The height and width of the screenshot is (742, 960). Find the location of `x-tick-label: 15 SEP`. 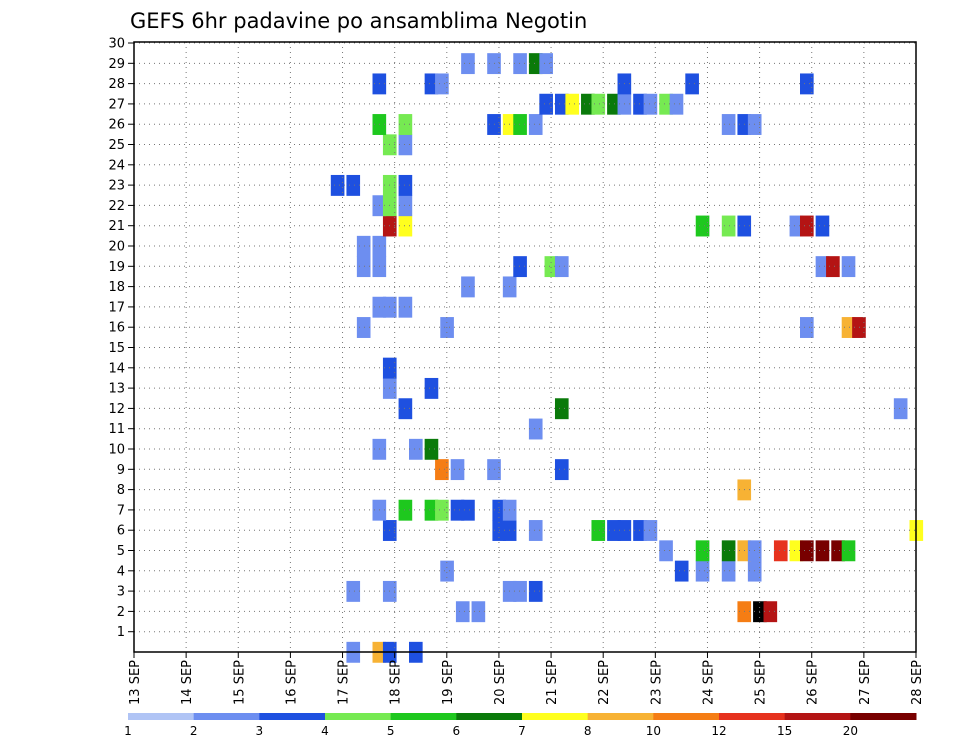

x-tick-label: 15 SEP is located at coordinates (239, 682).